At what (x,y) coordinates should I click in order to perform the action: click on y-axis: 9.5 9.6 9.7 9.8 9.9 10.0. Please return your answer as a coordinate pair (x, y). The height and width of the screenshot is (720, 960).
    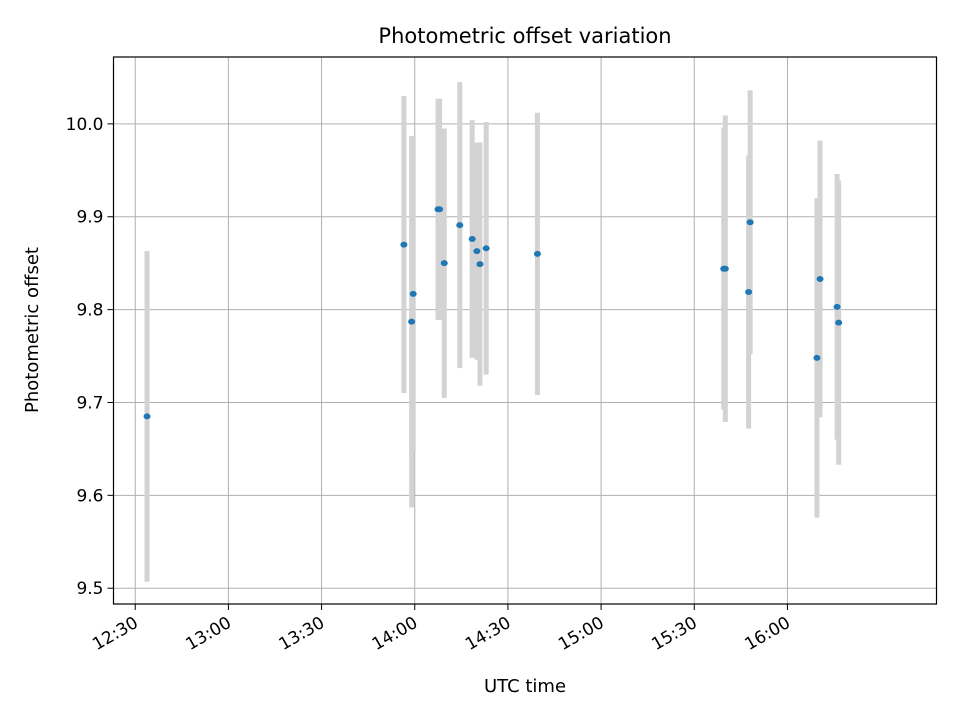
    Looking at the image, I should click on (90, 357).